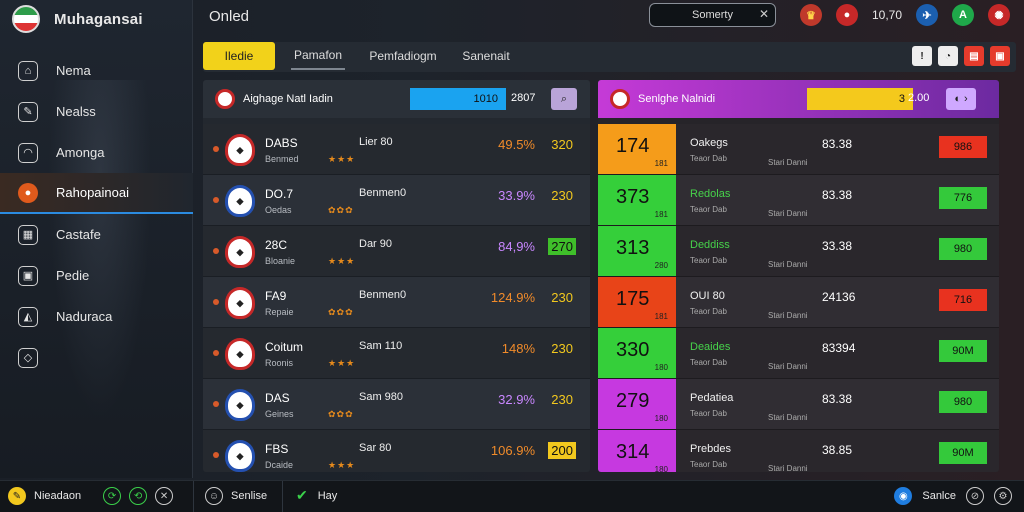 The height and width of the screenshot is (512, 1024). Describe the element at coordinates (963, 198) in the screenshot. I see `entry-chip: 776` at that location.